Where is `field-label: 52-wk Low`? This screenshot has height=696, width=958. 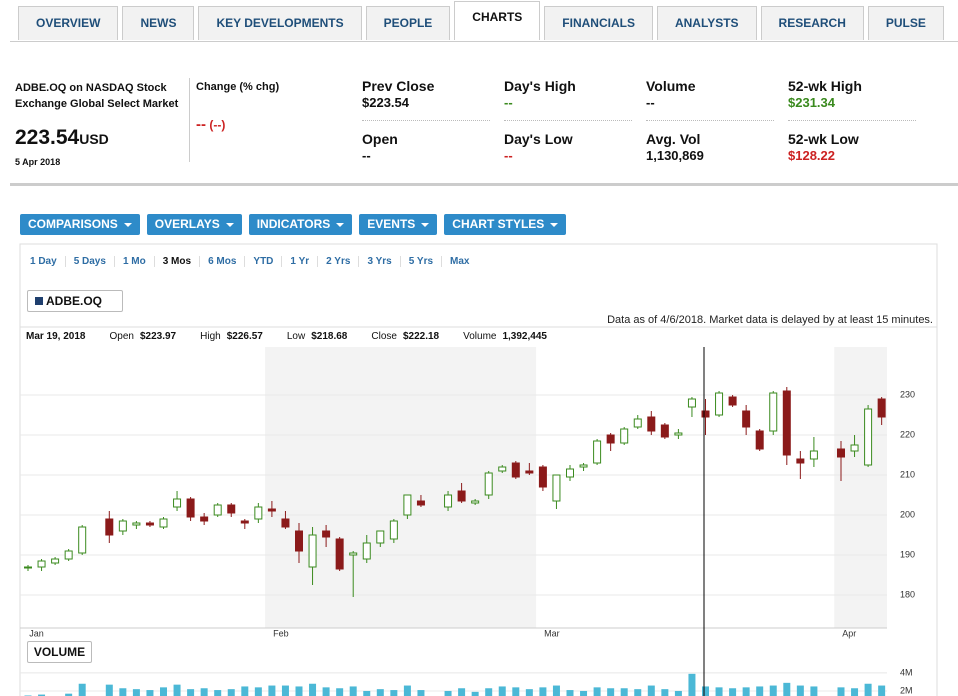
field-label: 52-wk Low is located at coordinates (823, 139).